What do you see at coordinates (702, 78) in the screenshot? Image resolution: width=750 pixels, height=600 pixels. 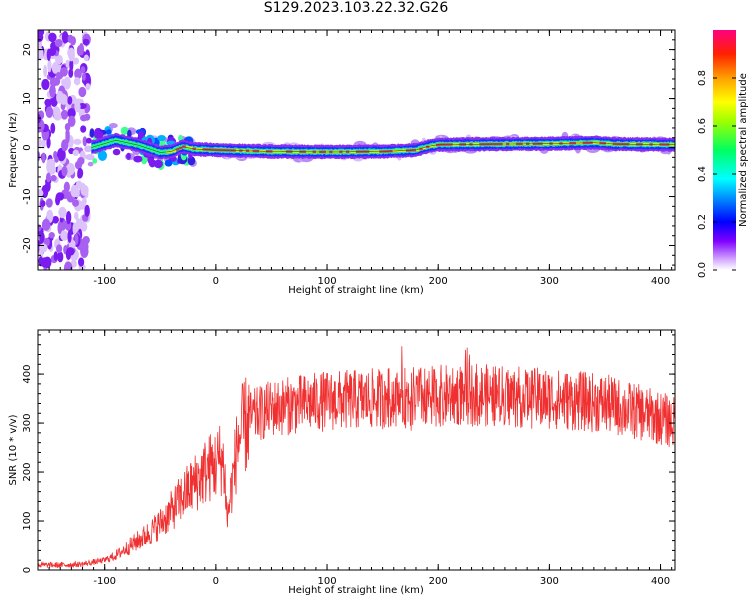 I see `colorbar-tick-label: 0.8` at bounding box center [702, 78].